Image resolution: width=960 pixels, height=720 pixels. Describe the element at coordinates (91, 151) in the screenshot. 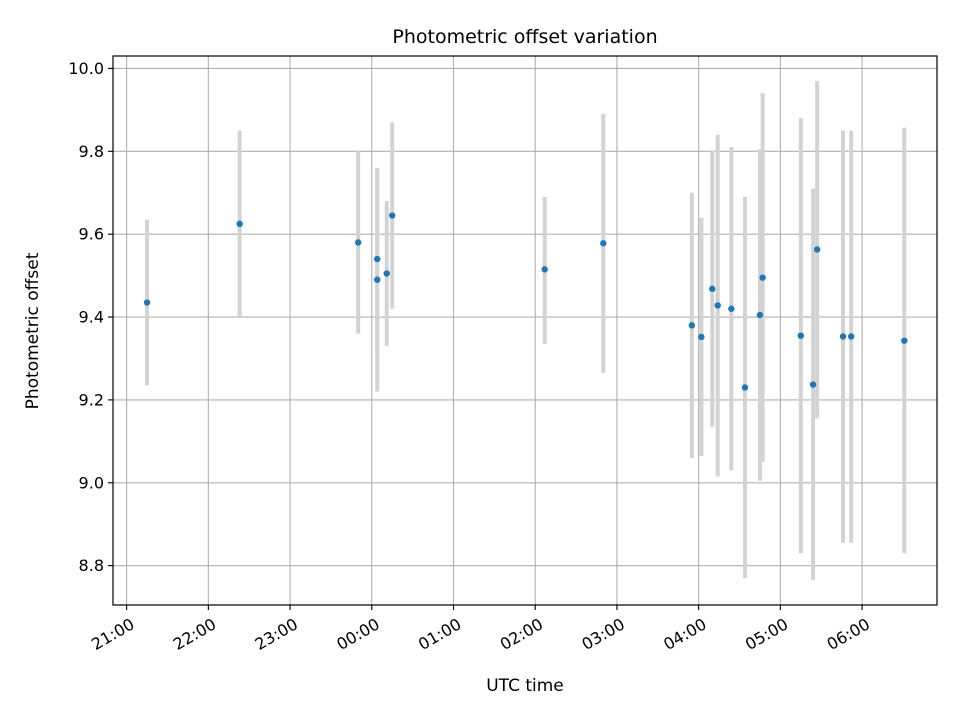

I see `y-tick-label: 9.8` at that location.